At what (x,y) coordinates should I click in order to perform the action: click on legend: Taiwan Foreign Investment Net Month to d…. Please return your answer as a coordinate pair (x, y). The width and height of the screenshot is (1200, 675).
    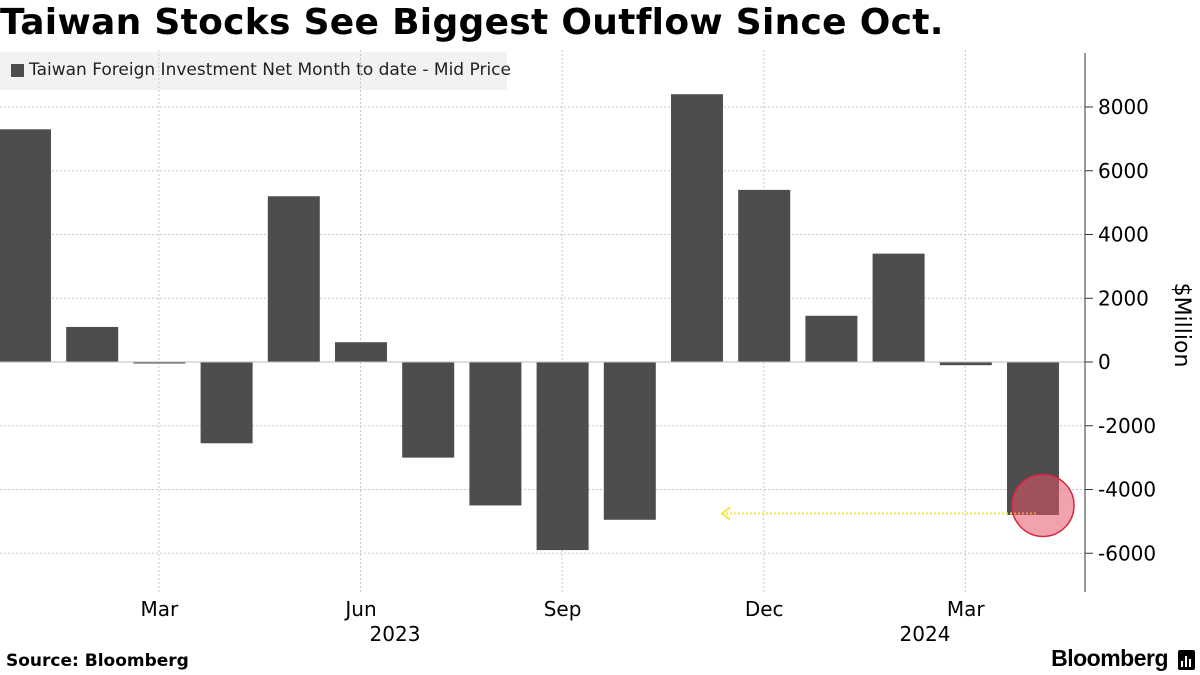
    Looking at the image, I should click on (255, 71).